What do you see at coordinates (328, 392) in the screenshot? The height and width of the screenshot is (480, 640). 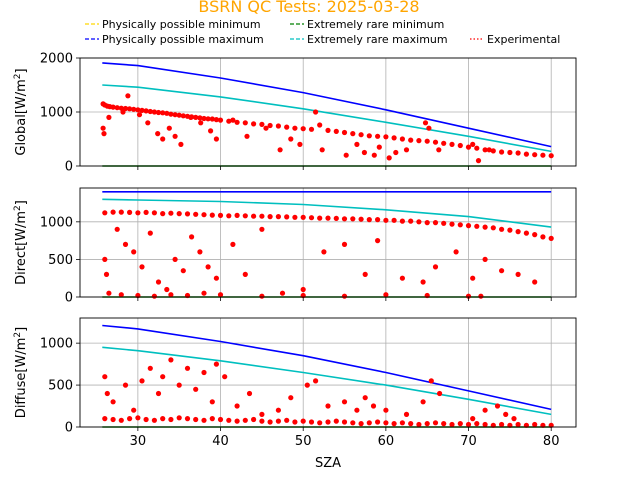 I see `experimental-points` at bounding box center [328, 392].